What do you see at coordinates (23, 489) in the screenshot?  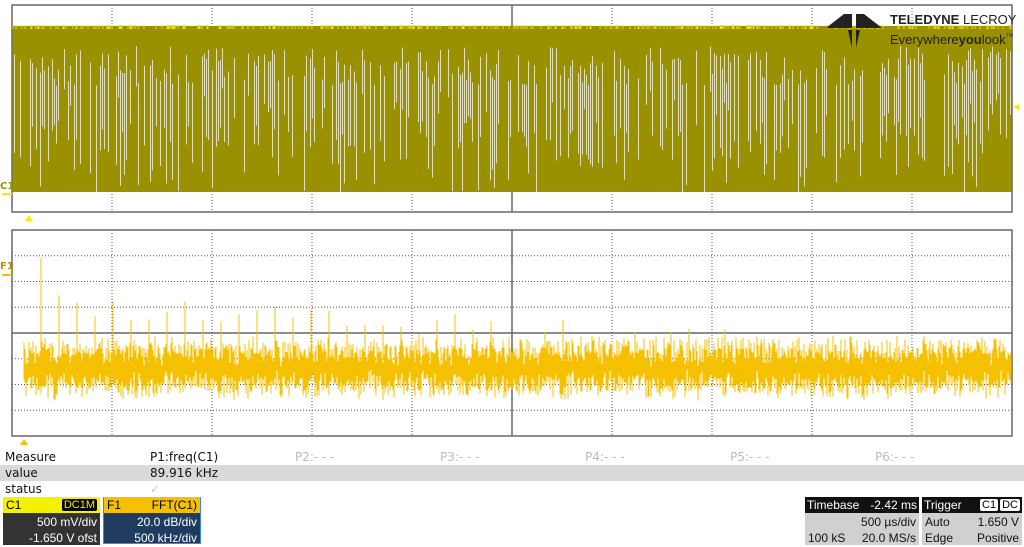 I see `status-label: status` at bounding box center [23, 489].